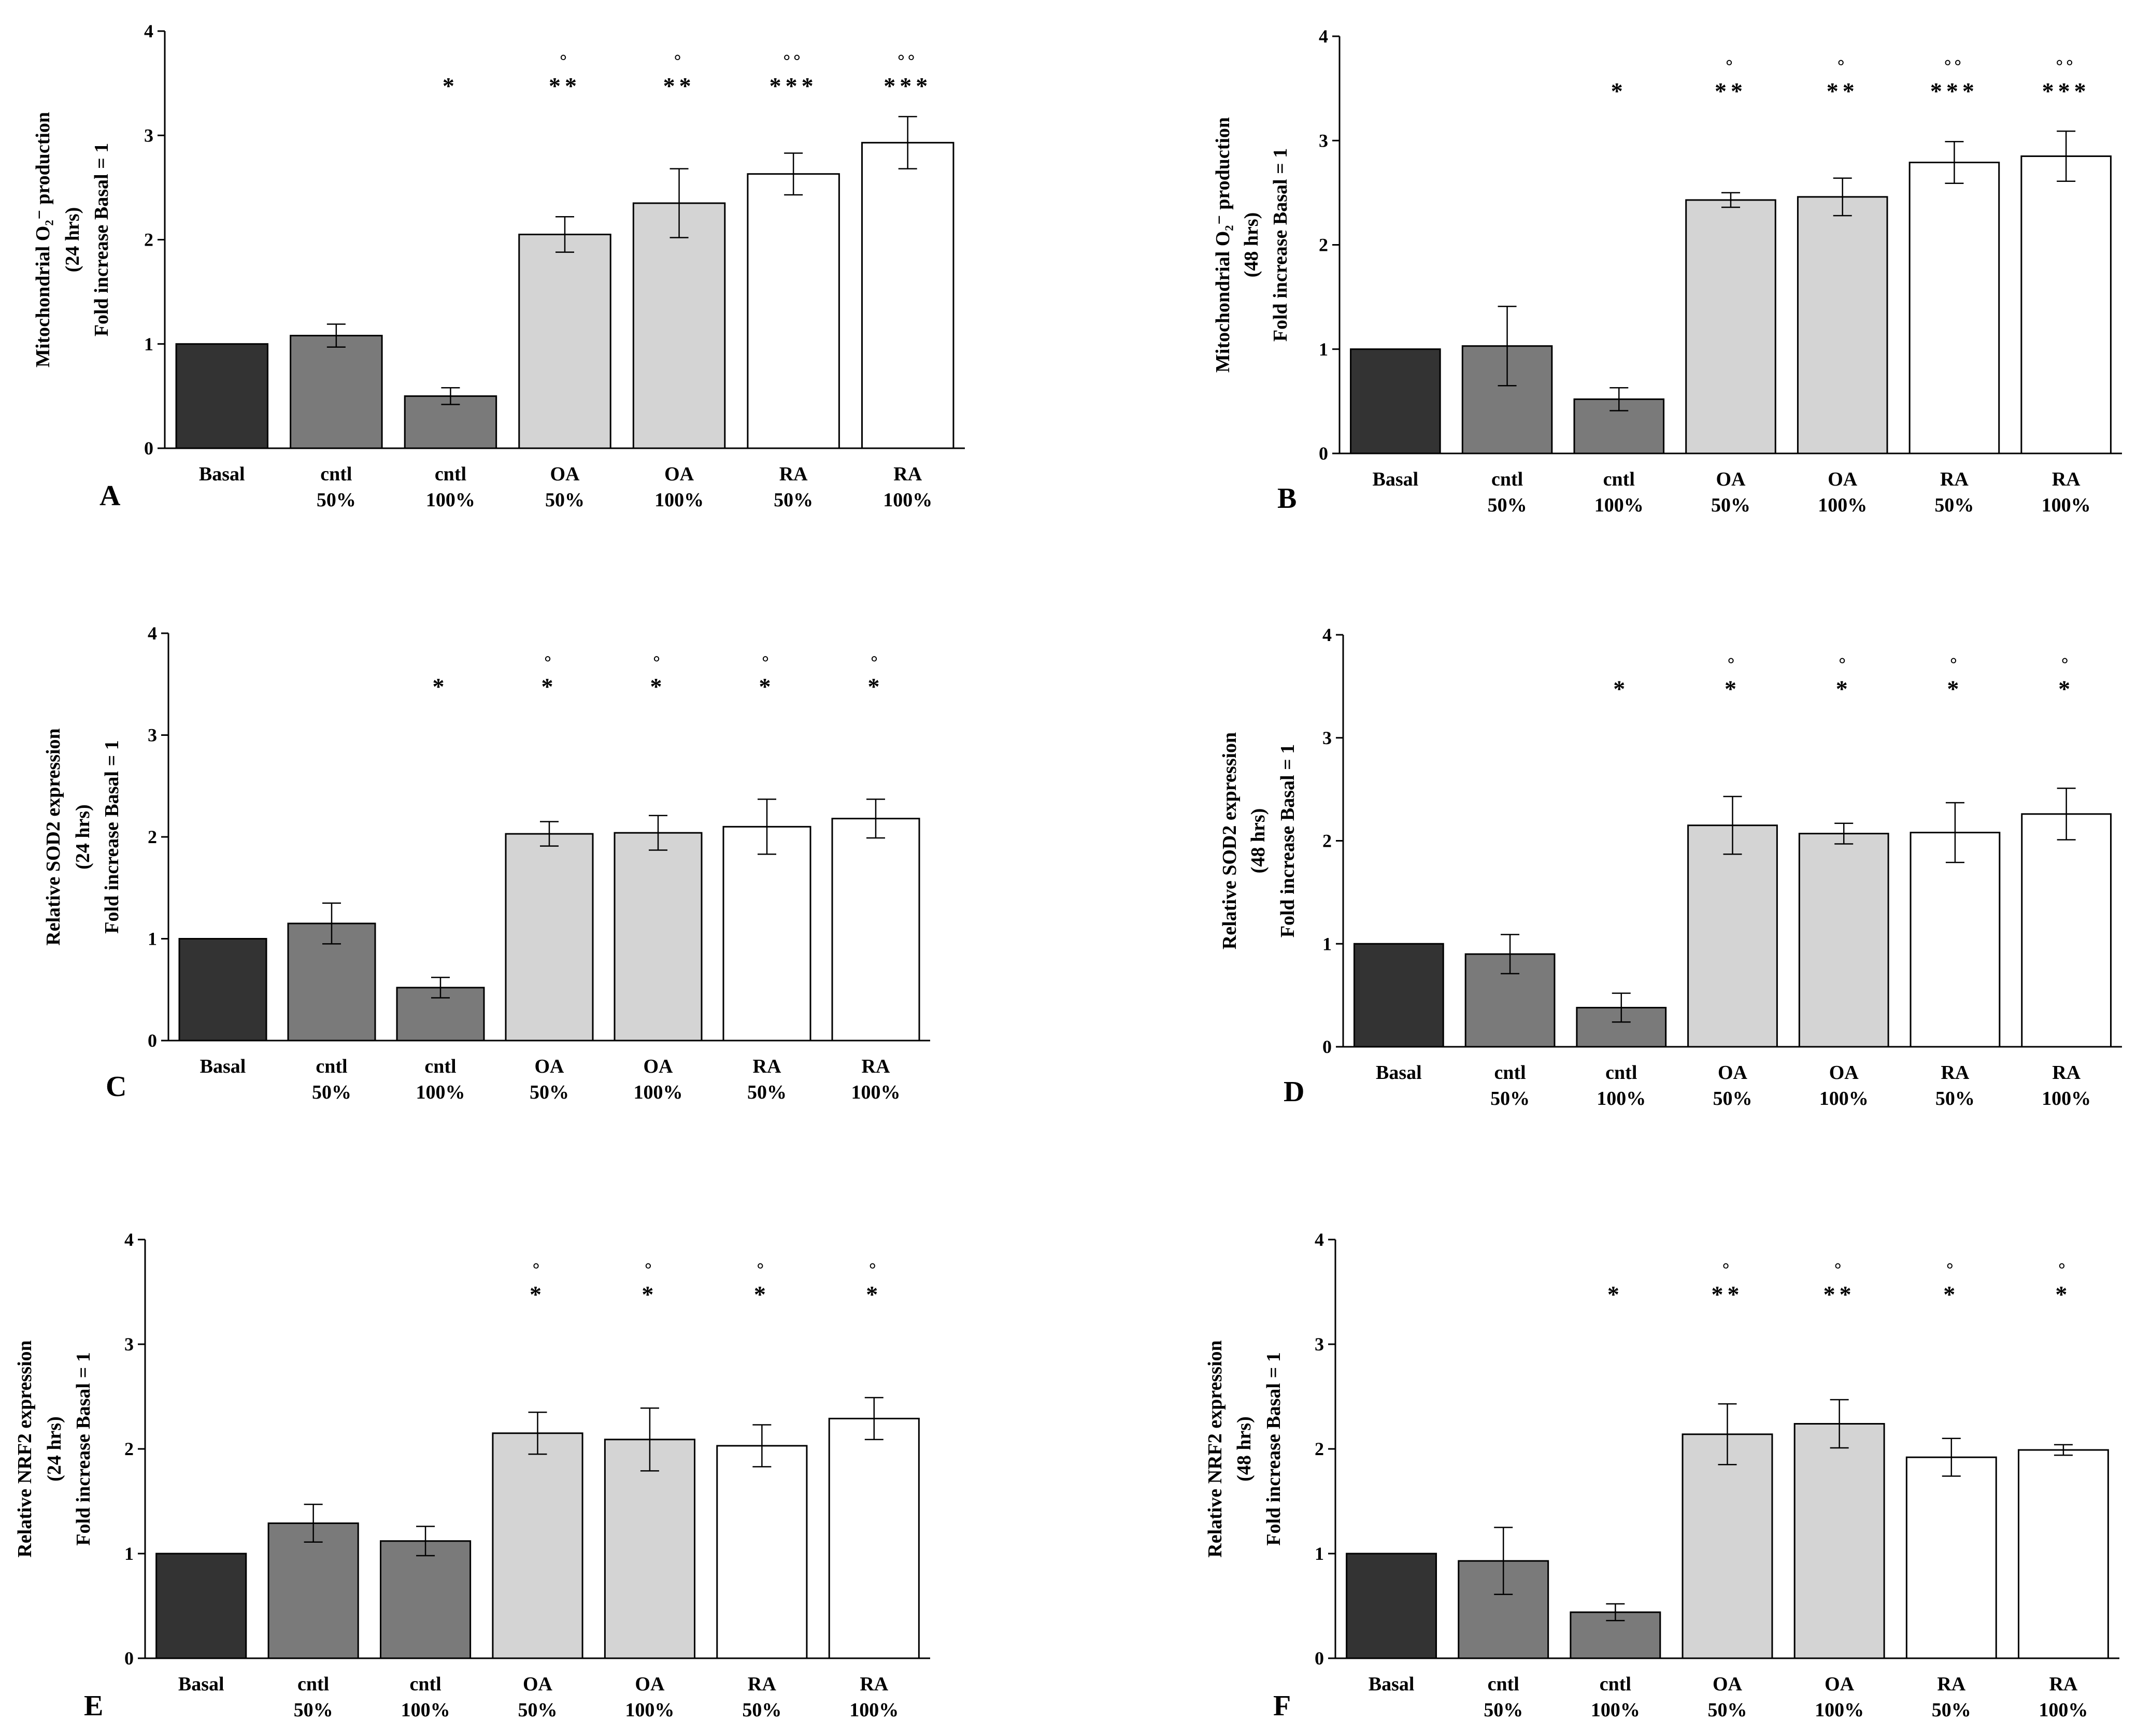 The height and width of the screenshot is (1736, 2137). Describe the element at coordinates (25, 1448) in the screenshot. I see `y-axis-label: Relative NRF2 expression` at that location.